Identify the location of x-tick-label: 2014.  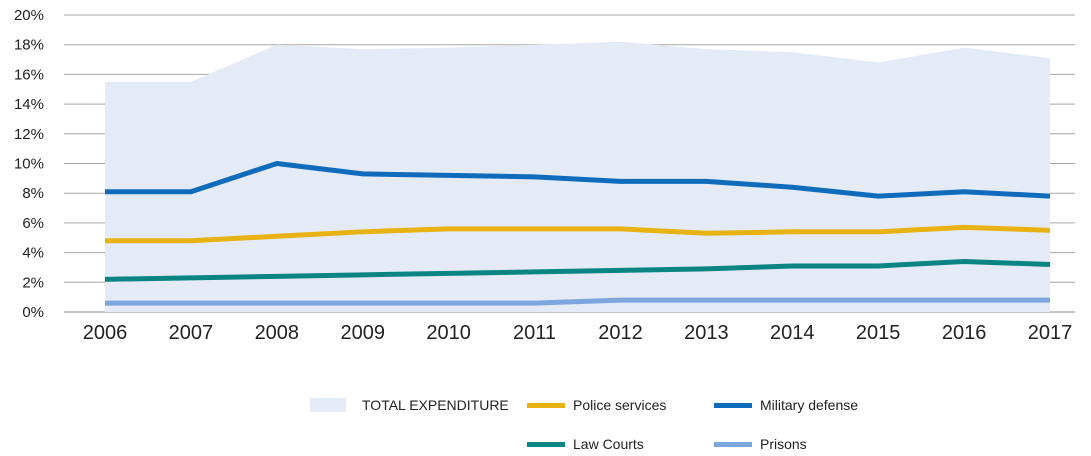
(792, 333).